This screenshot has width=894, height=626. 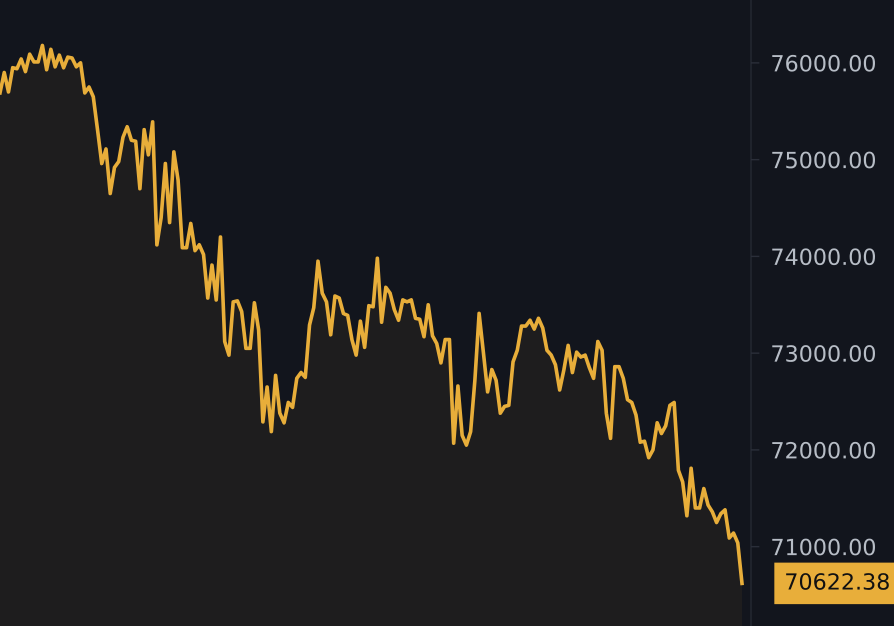 What do you see at coordinates (837, 581) in the screenshot?
I see `text: 70622.38` at bounding box center [837, 581].